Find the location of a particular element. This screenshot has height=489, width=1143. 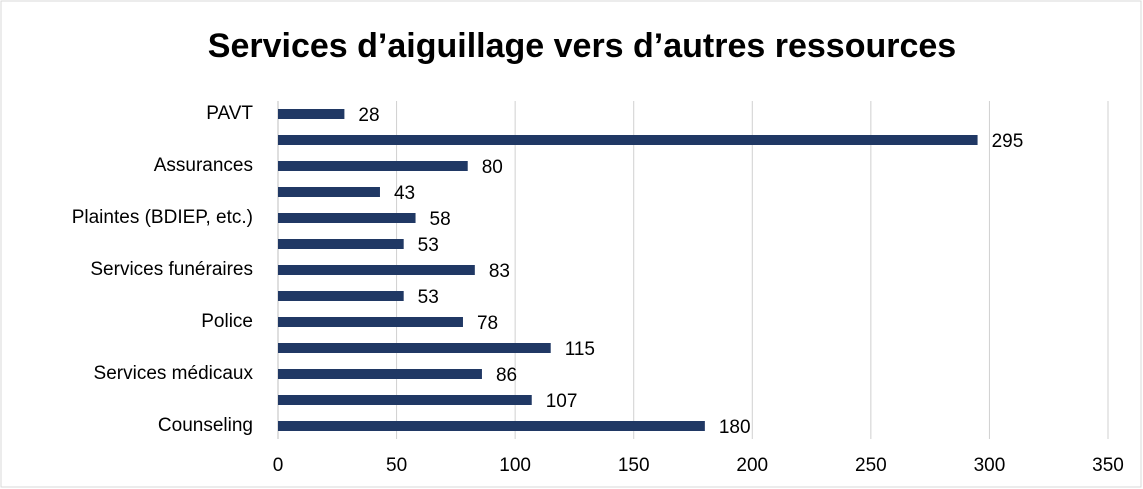

x-tick-label: 100 is located at coordinates (515, 465).